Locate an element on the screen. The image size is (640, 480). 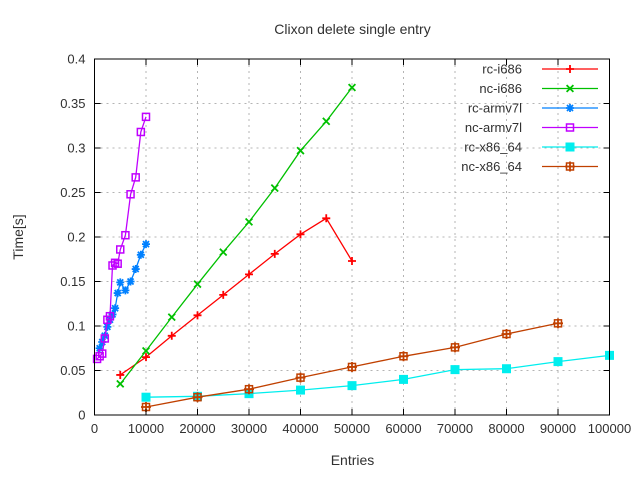
x-tick-label: 40000 is located at coordinates (300, 428).